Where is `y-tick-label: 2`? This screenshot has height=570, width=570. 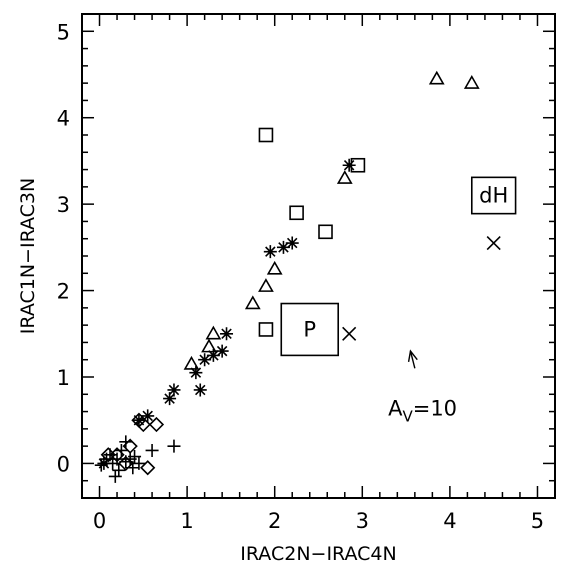 y-tick-label: 2 is located at coordinates (63, 292).